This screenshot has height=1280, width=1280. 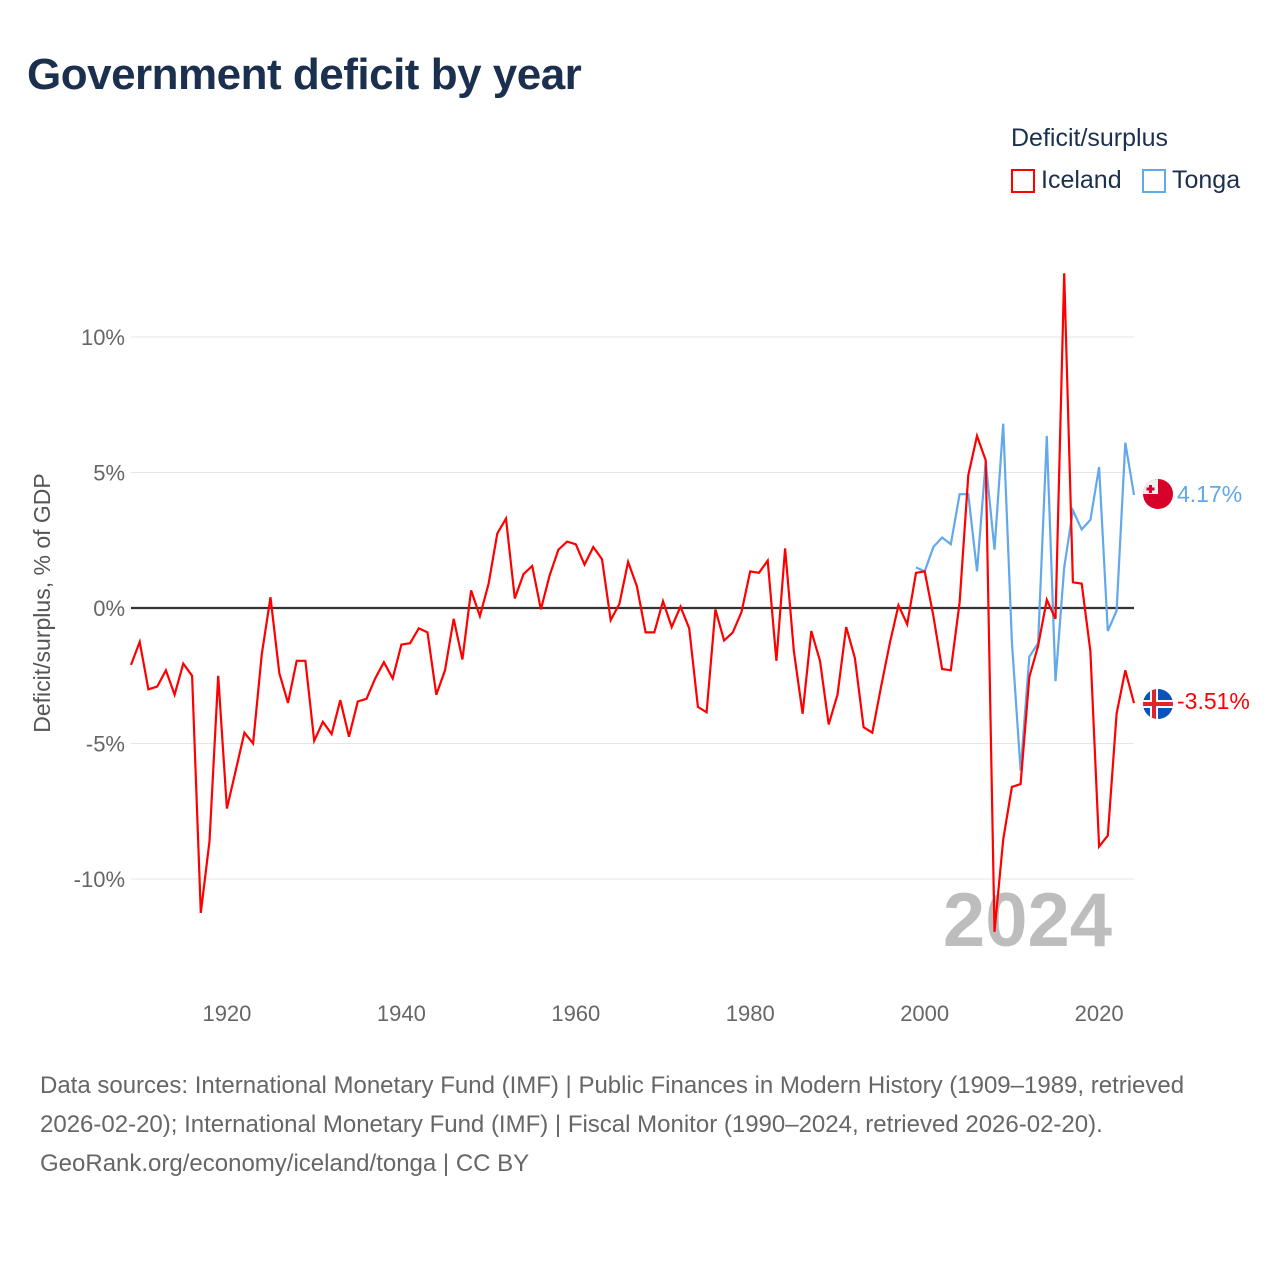 I want to click on y-tick-label: 5%, so click(x=109, y=473).